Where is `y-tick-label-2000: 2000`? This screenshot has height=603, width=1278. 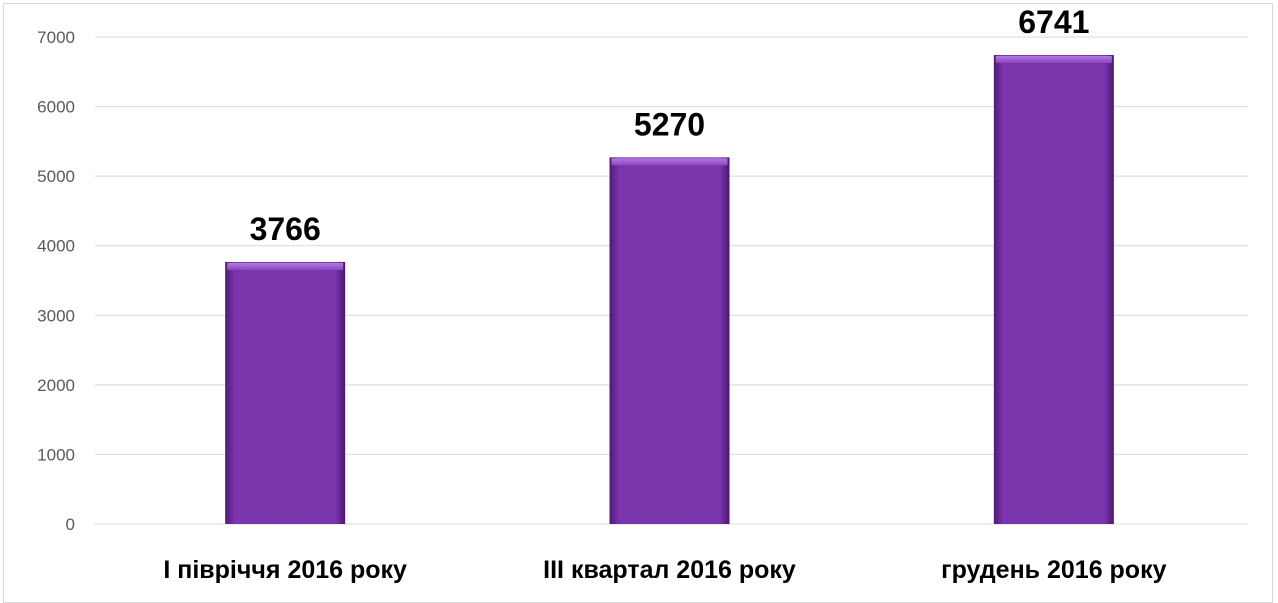
y-tick-label-2000: 2000 is located at coordinates (56, 385).